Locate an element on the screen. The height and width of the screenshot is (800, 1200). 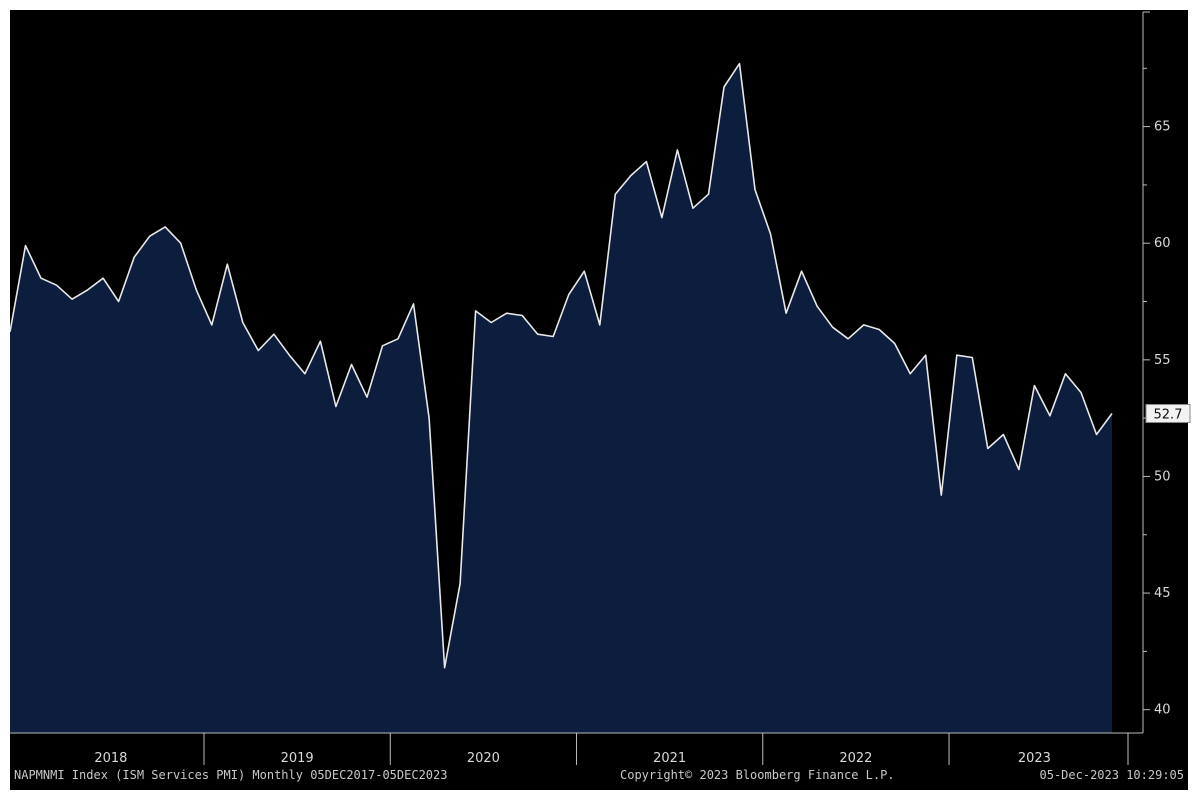
footer-copyright: Copyright© 2023 Bloomberg Finance L.P. is located at coordinates (757, 775).